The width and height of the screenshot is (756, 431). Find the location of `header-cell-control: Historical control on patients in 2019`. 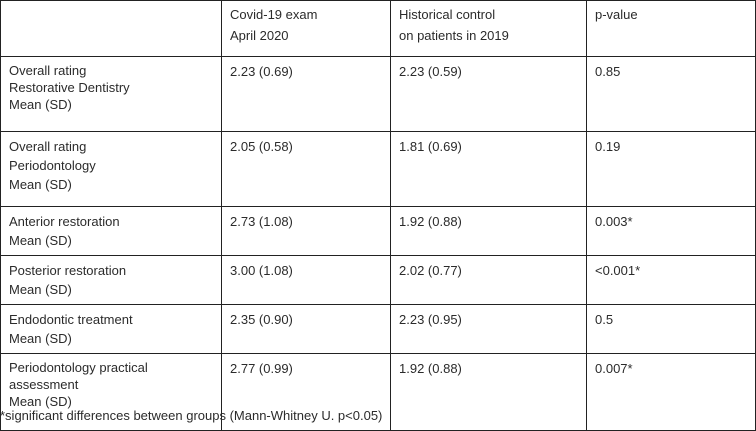

header-cell-control: Historical control on patients in 2019 is located at coordinates (488, 28).